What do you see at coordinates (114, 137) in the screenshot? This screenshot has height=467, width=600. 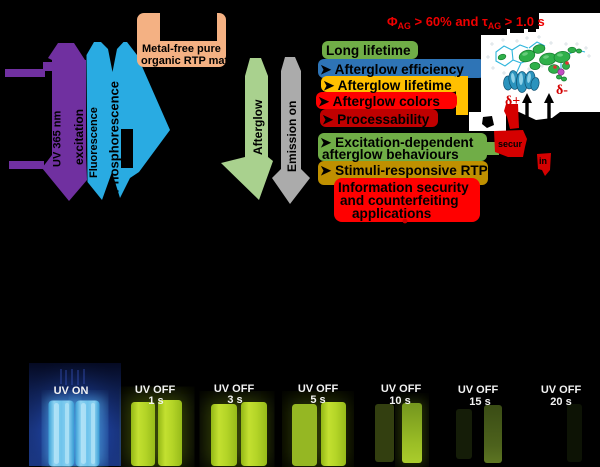 I see `svg-text: Phosphorescence` at bounding box center [114, 137].